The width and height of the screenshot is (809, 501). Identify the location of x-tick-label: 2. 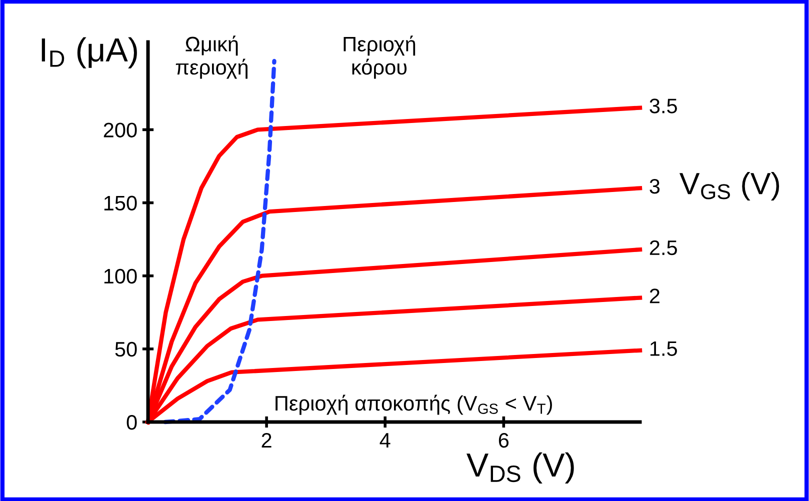
(267, 440).